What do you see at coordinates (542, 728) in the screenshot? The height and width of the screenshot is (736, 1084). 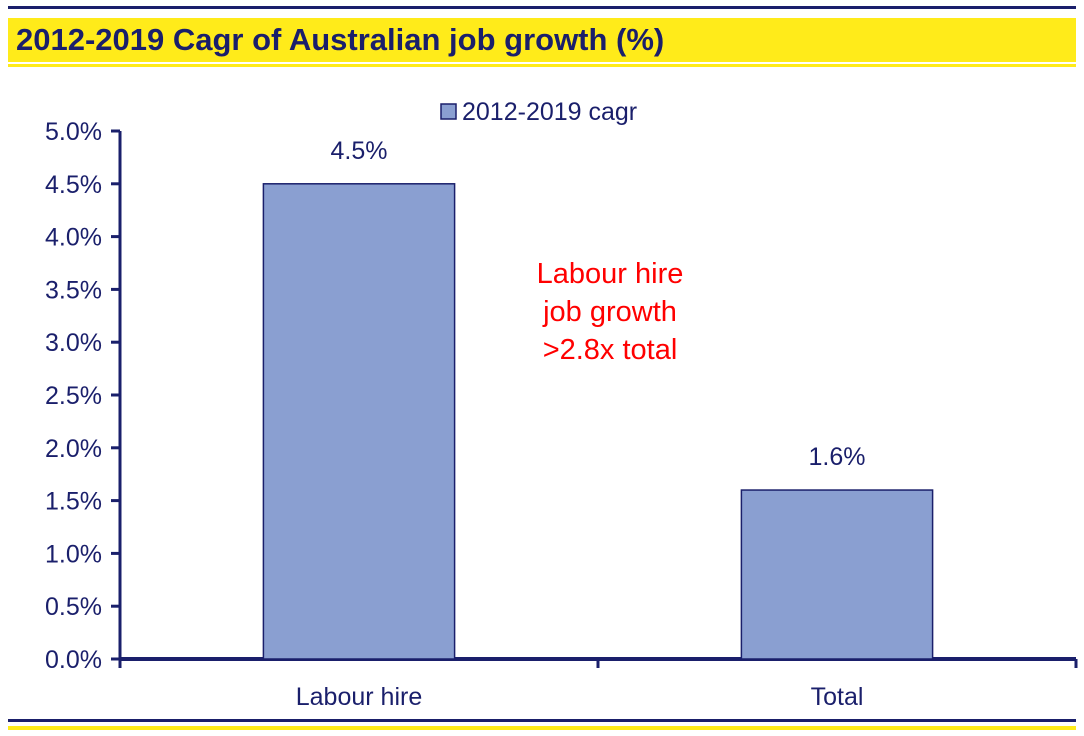 I see `bottom-accent` at bounding box center [542, 728].